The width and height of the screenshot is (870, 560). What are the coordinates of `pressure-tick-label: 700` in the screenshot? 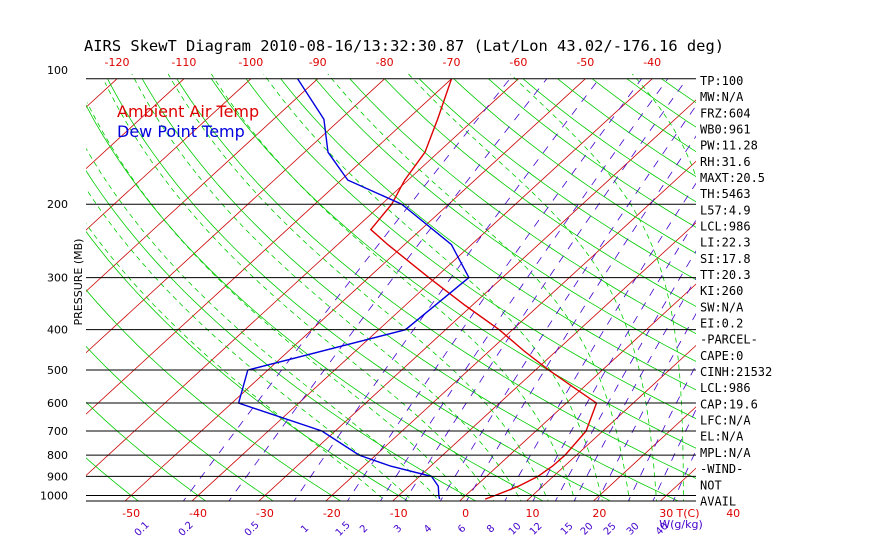 It's located at (57, 431).